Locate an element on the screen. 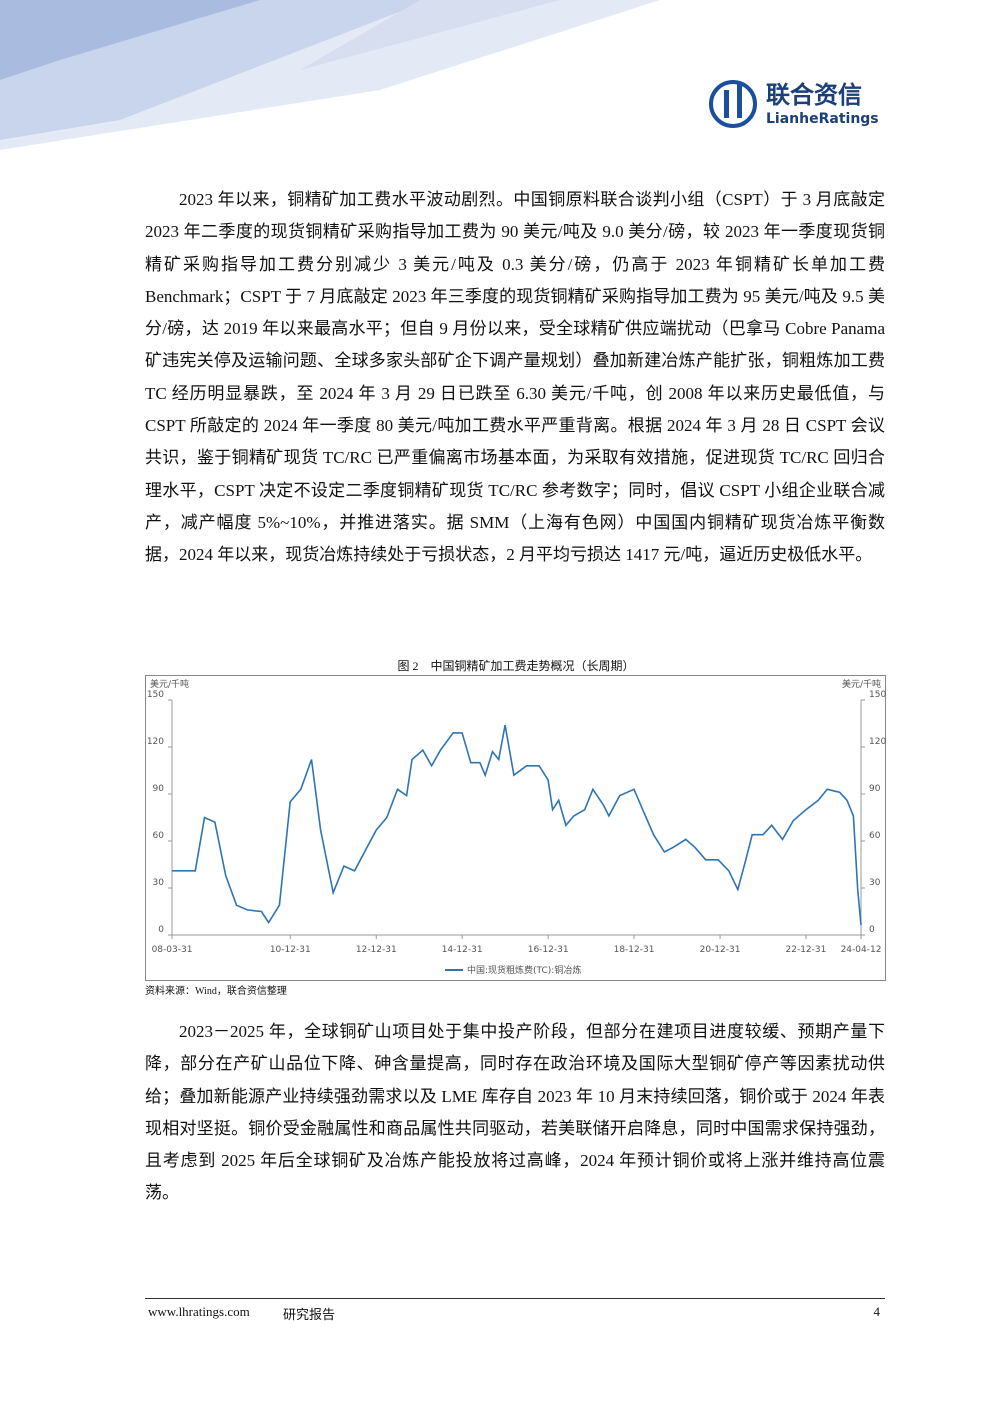 This screenshot has height=1403, width=992. legend-label: 中国:现货粗炼费(TC):铜冶炼 is located at coordinates (524, 970).